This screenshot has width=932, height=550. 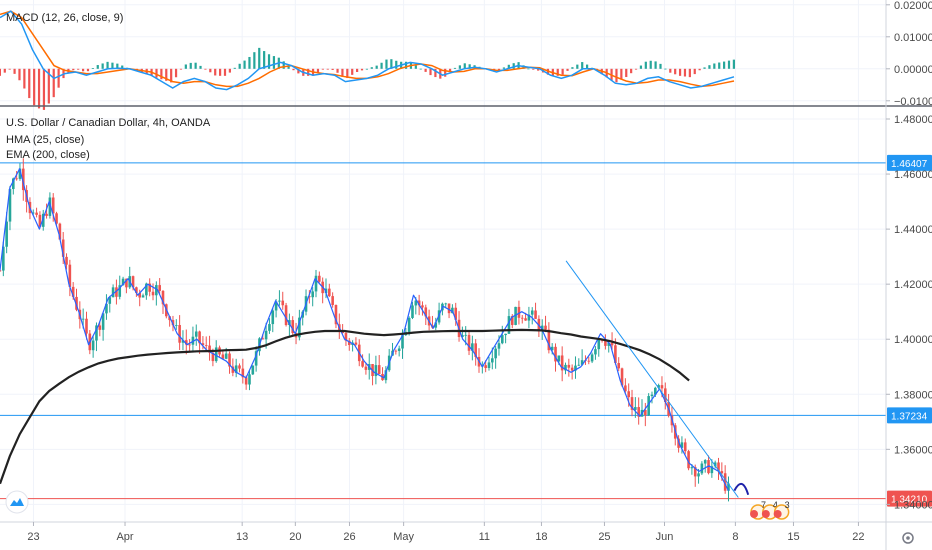 What do you see at coordinates (858, 537) in the screenshot?
I see `time-axis-label: 22` at bounding box center [858, 537].